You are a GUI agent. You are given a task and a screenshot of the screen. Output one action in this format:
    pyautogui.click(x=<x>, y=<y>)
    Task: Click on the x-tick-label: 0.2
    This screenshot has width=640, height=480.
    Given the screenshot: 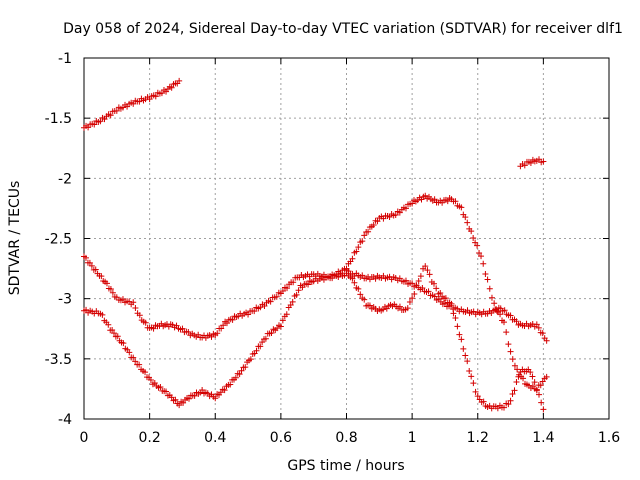 What is the action you would take?
    pyautogui.click(x=149, y=438)
    